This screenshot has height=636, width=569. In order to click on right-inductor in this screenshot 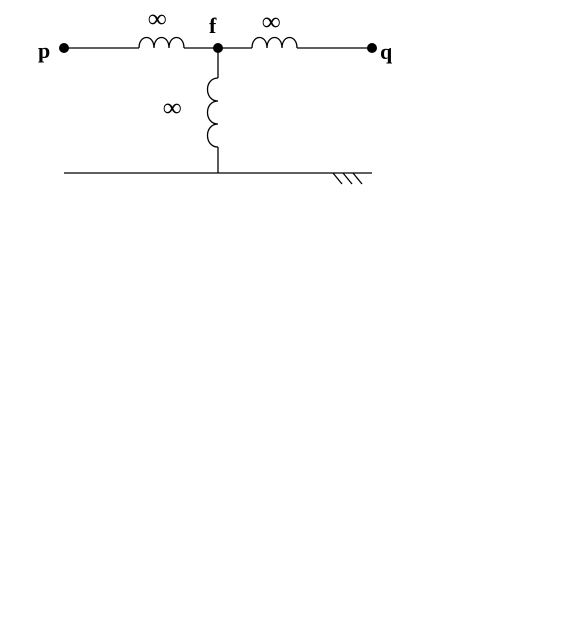, I will do `click(274, 42)`.